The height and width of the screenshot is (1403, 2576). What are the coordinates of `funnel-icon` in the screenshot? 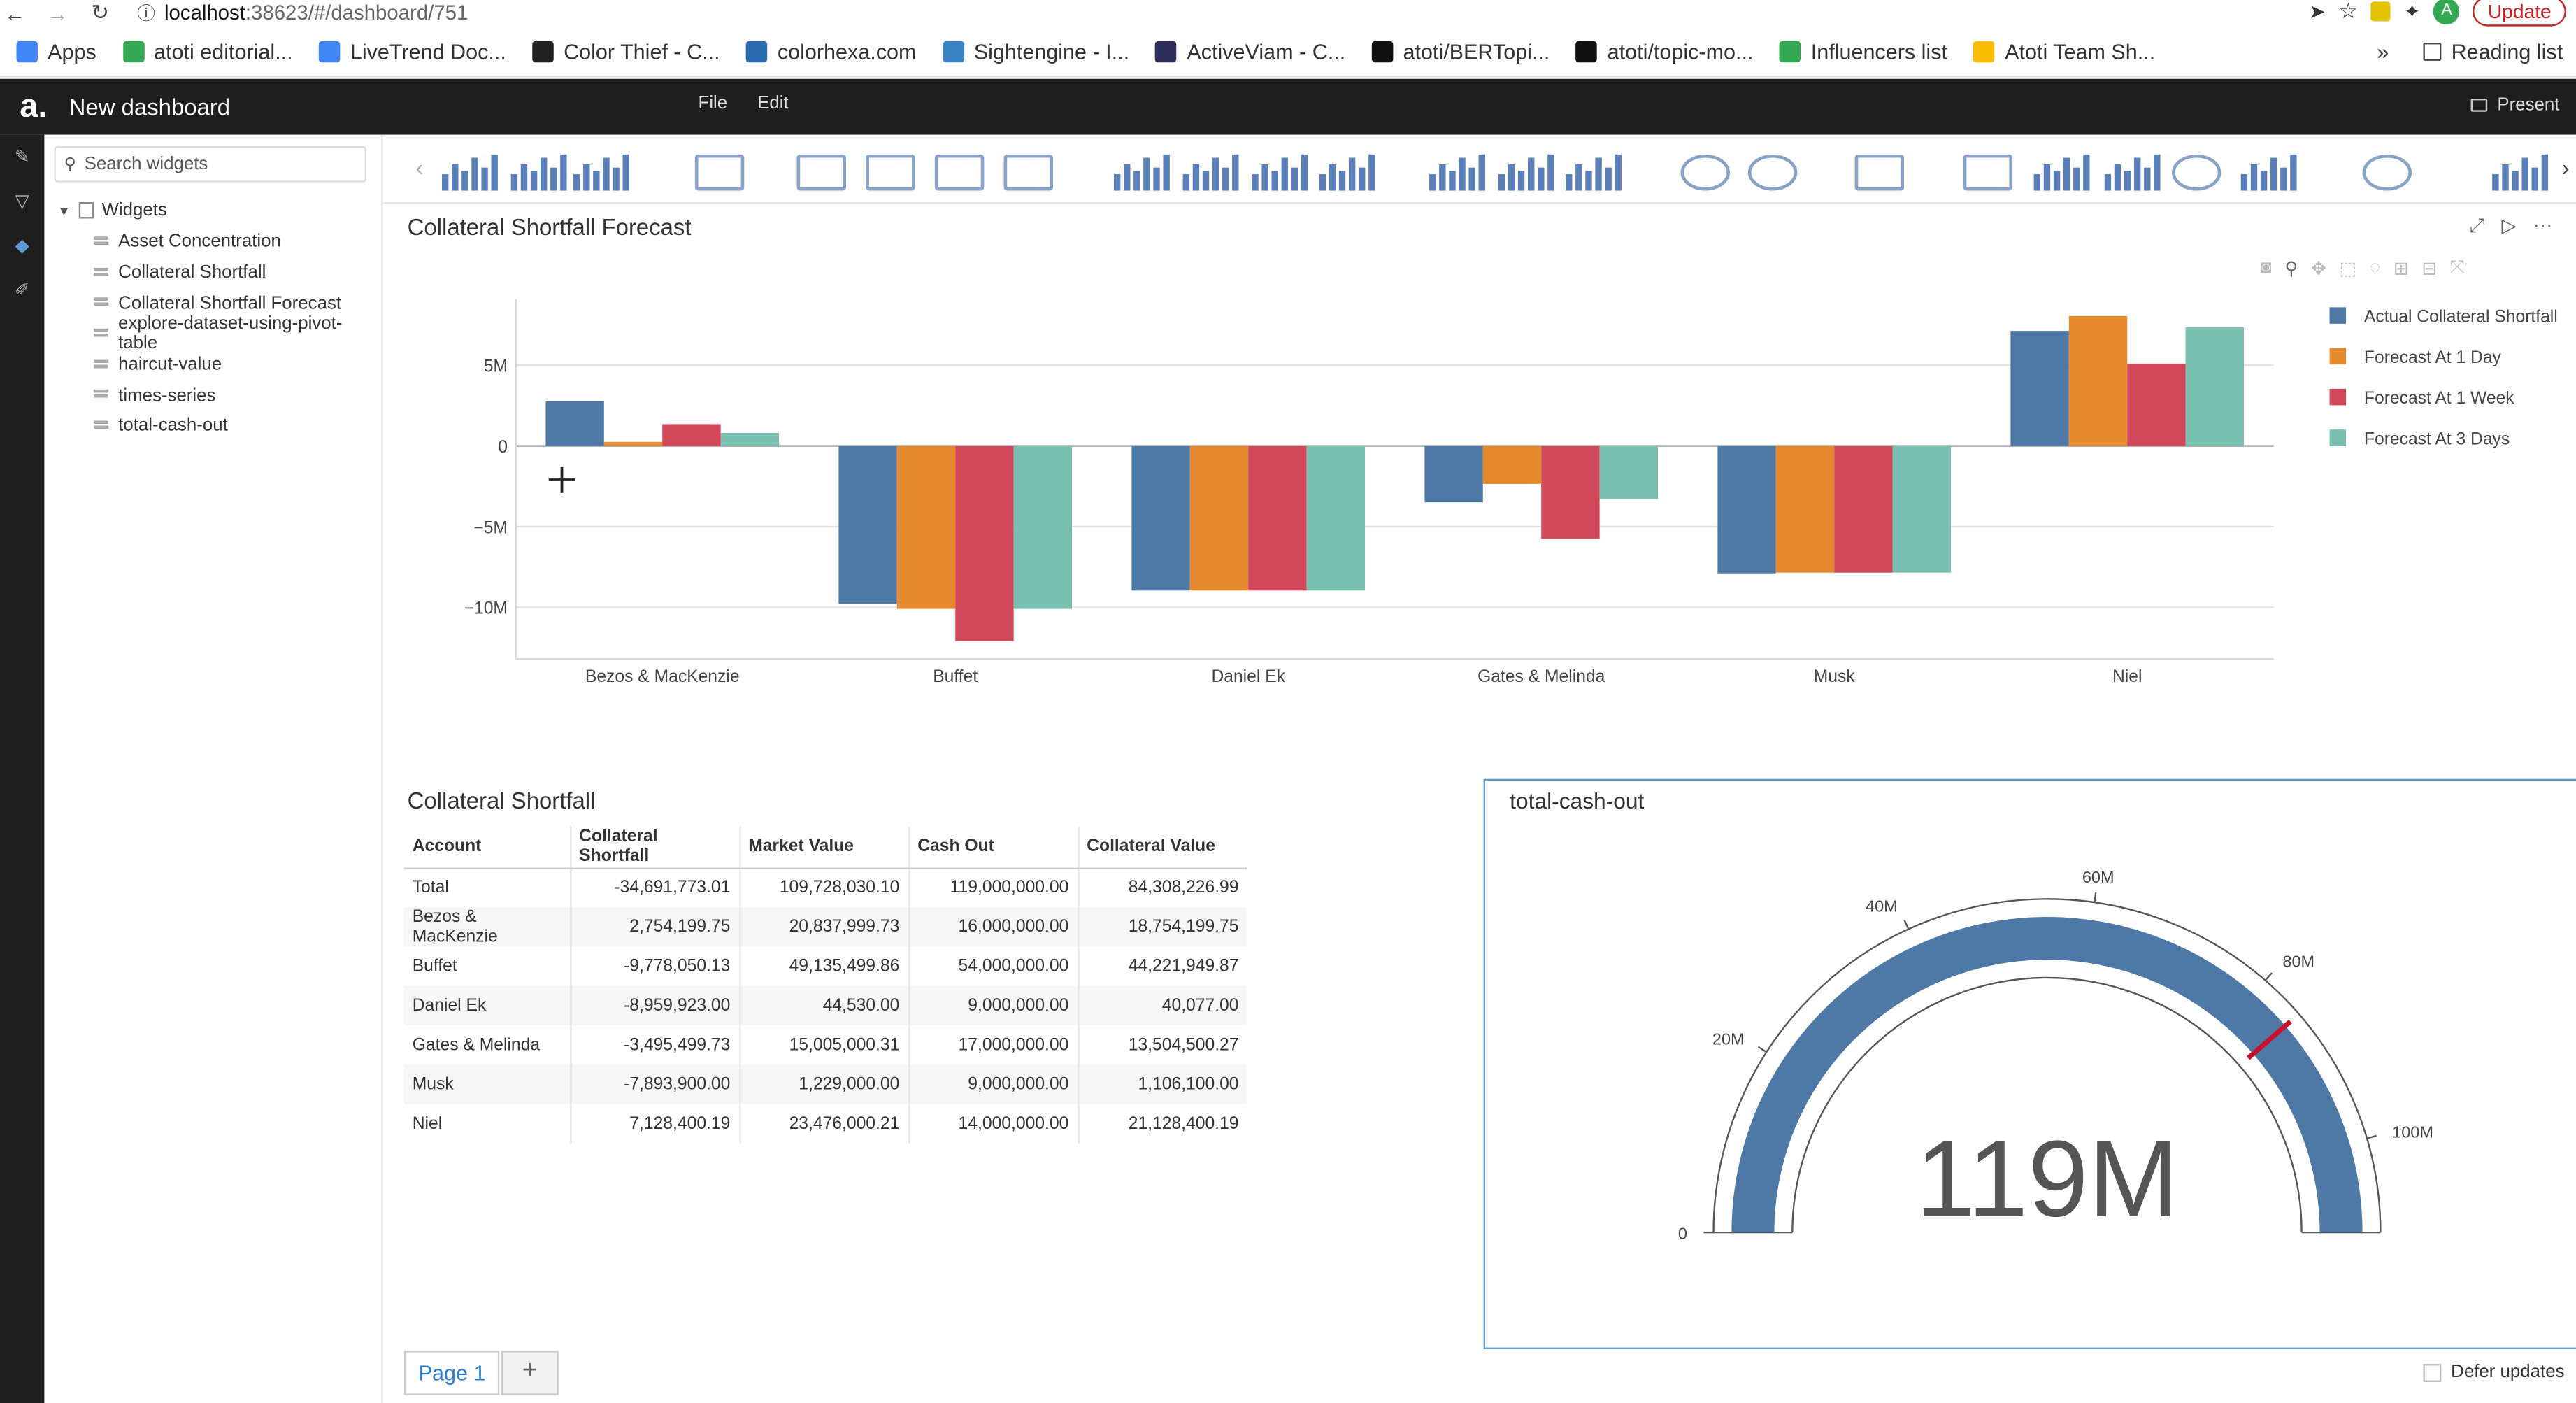 It's located at (2387, 170).